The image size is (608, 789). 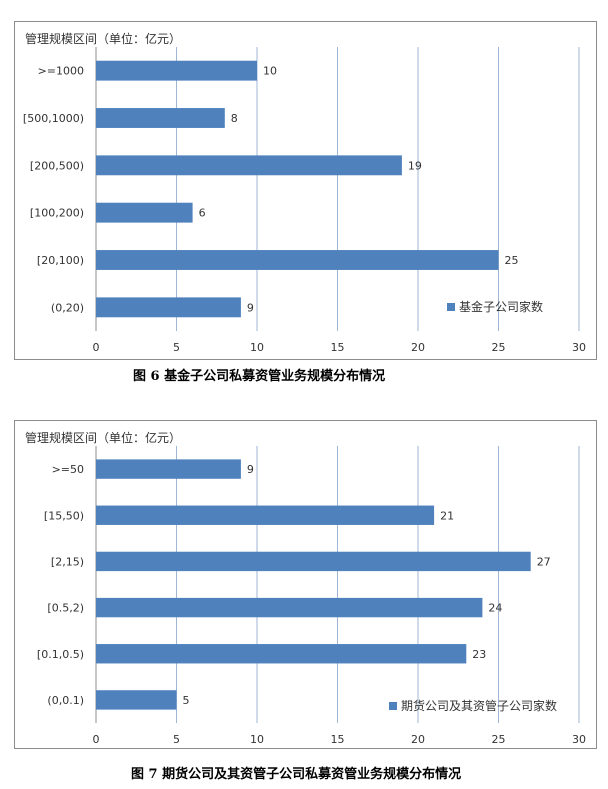 I want to click on category-label: >=1000, so click(x=61, y=71).